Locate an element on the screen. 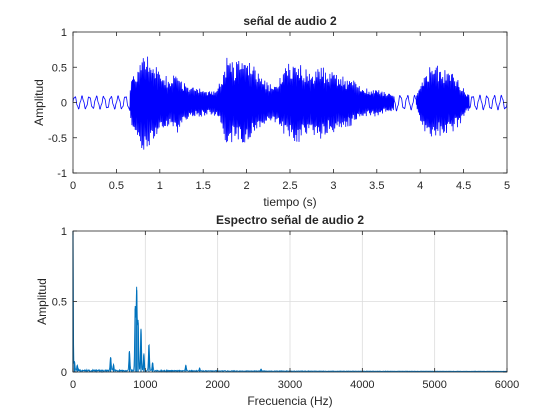 Image resolution: width=560 pixels, height=420 pixels. x-tick-label: 3 is located at coordinates (333, 186).